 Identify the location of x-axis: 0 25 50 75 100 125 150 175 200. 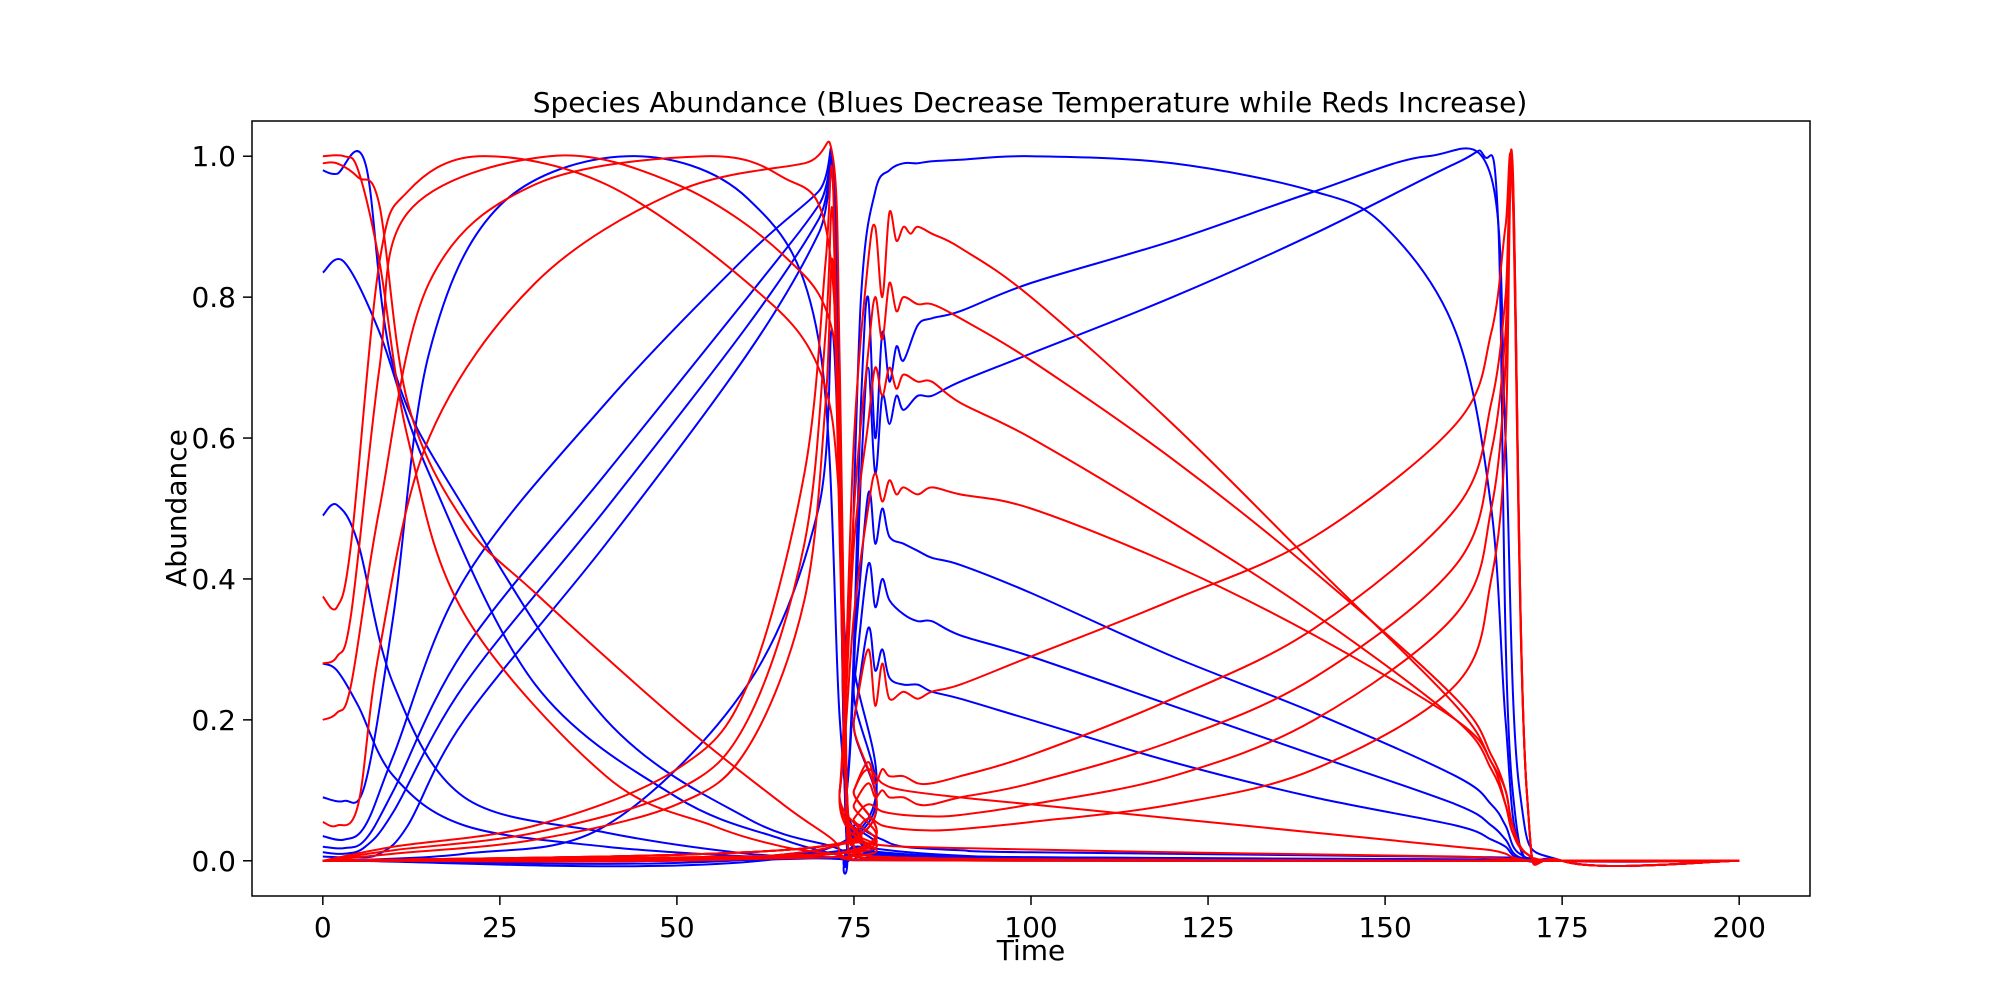
(1040, 920).